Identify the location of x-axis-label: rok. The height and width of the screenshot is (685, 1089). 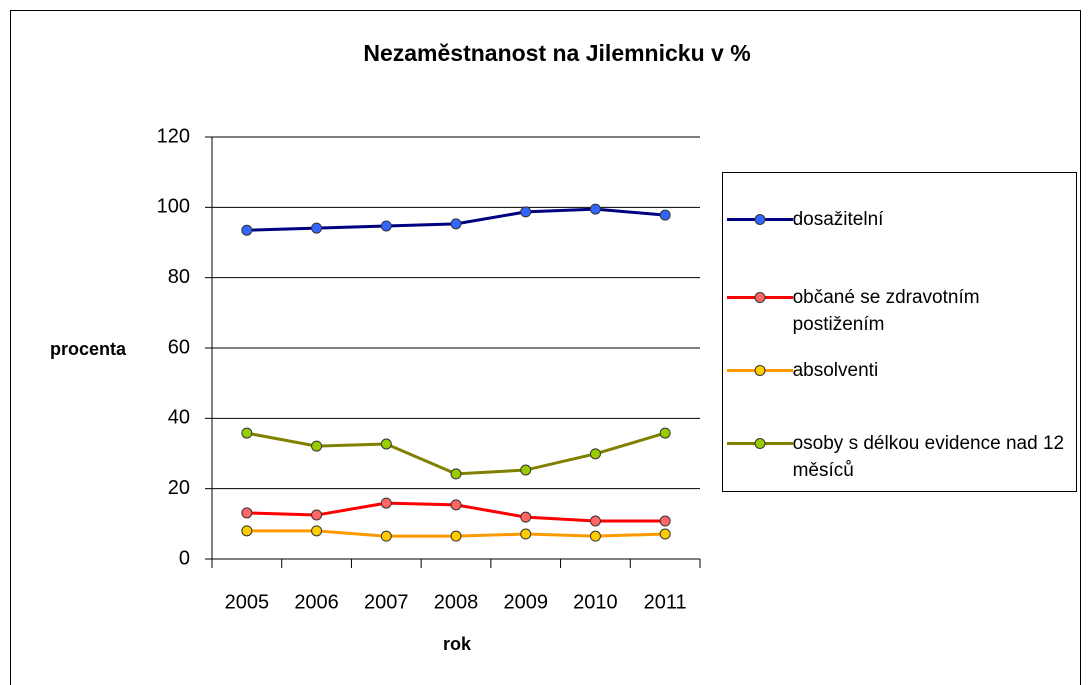
(457, 644).